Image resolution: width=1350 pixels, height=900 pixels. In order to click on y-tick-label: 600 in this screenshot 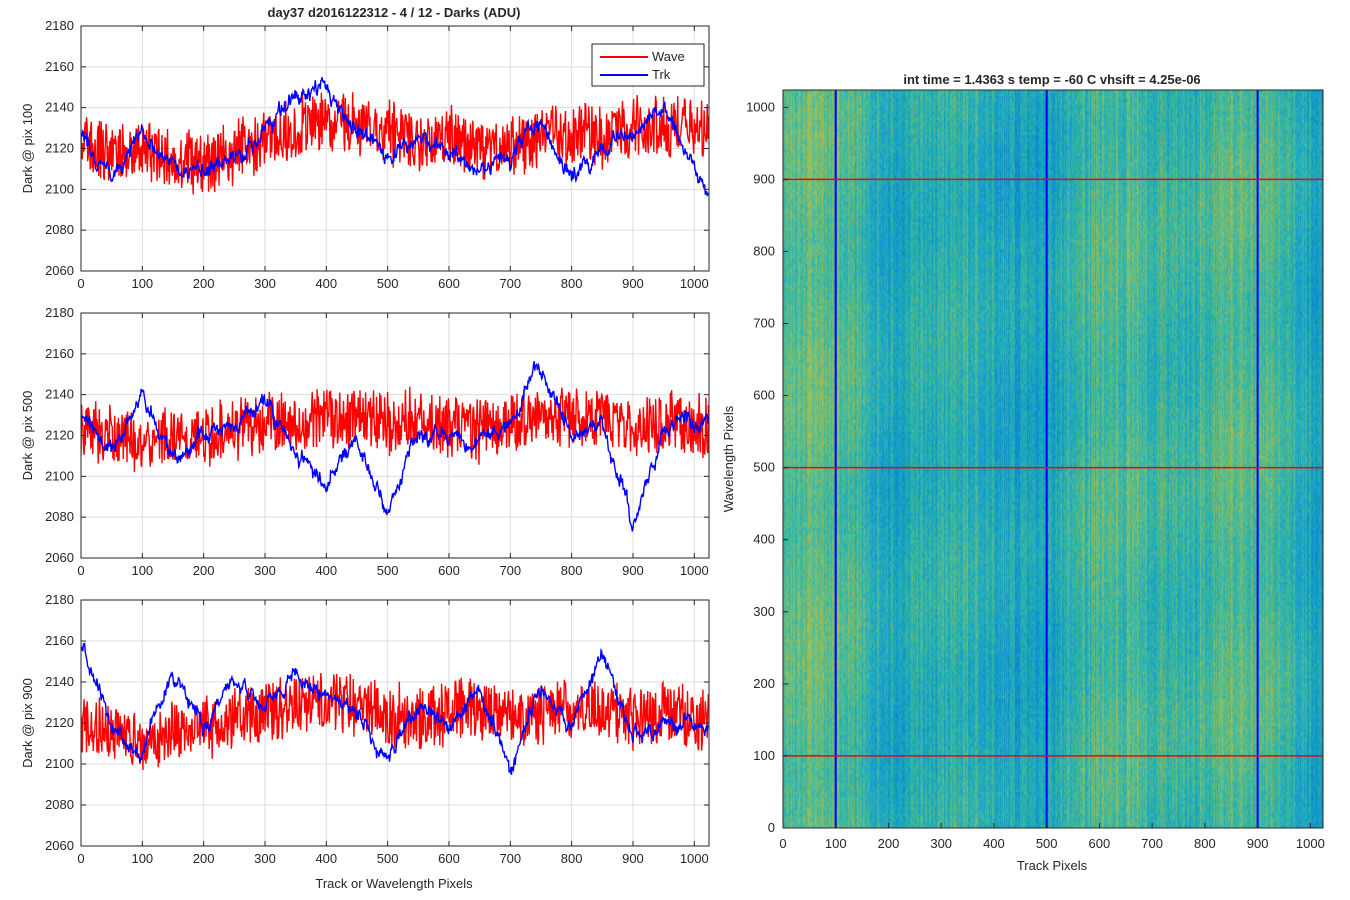, I will do `click(764, 395)`.